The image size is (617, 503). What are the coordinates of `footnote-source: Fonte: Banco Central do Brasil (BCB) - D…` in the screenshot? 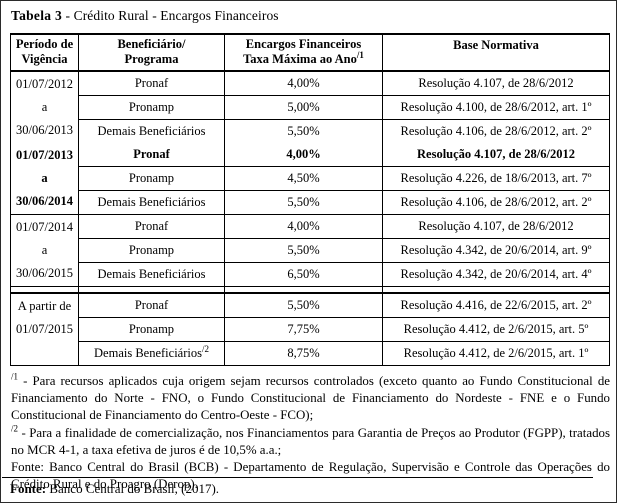 It's located at (310, 476).